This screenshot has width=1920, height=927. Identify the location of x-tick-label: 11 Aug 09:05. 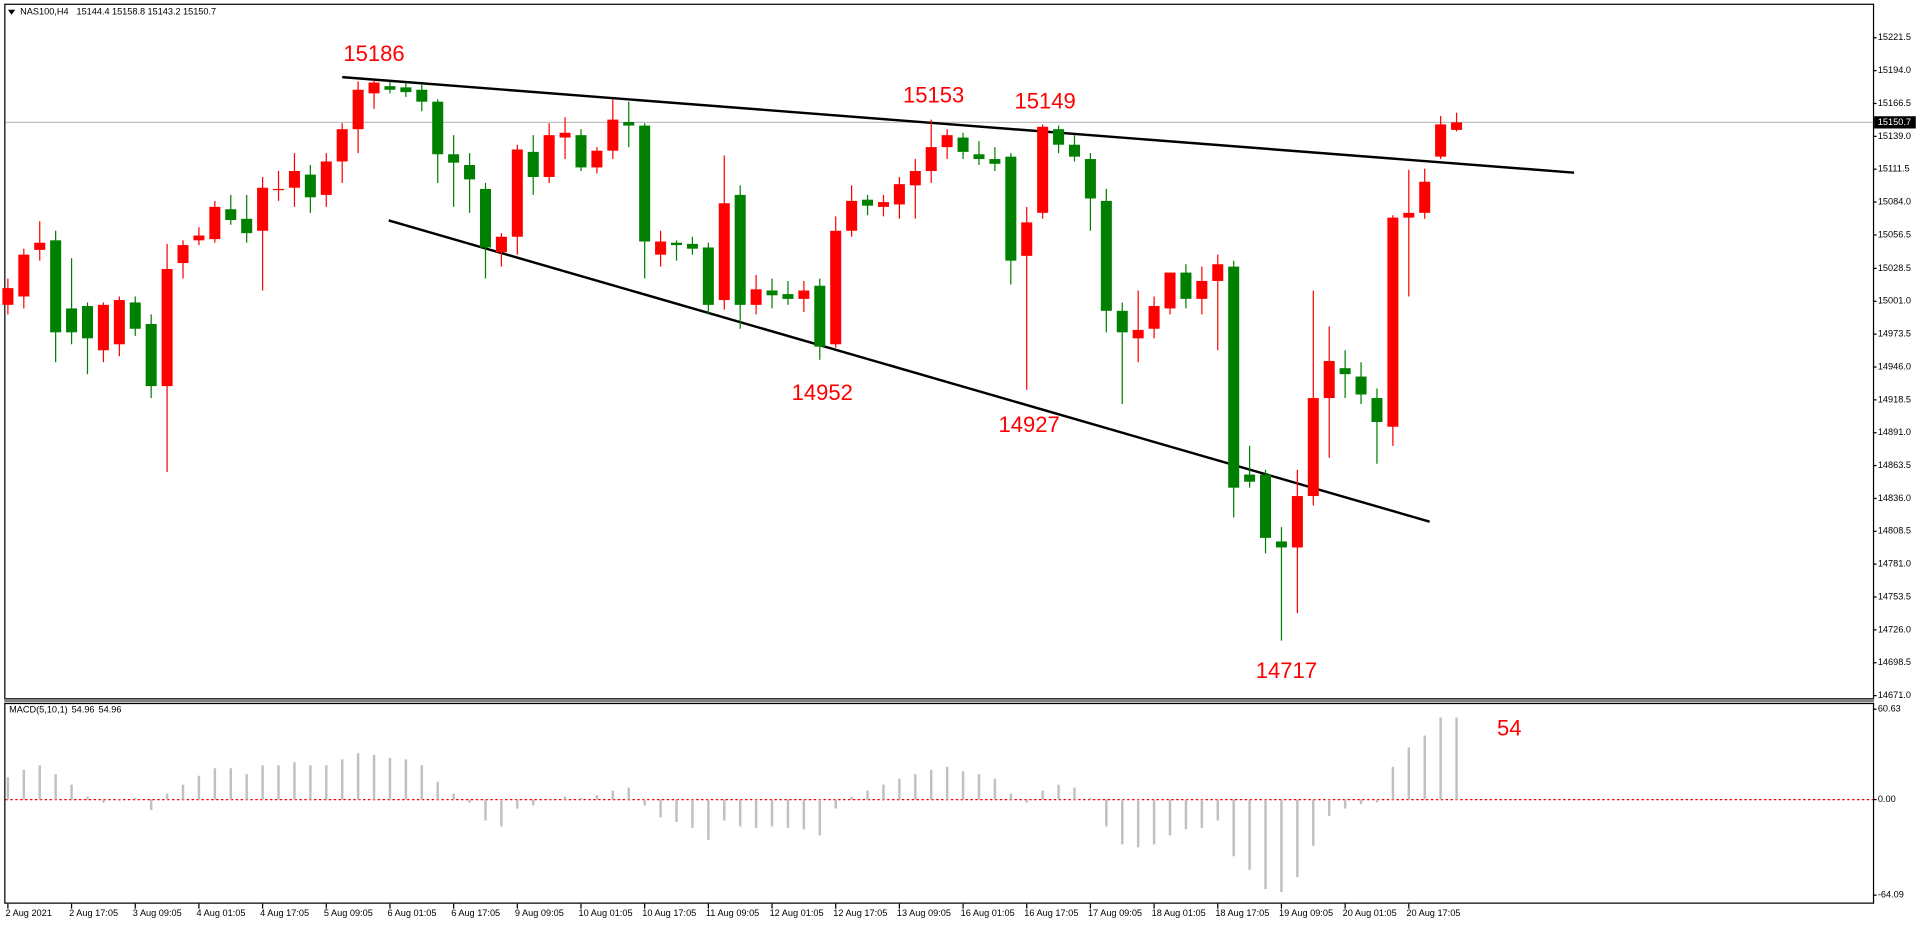
(732, 913).